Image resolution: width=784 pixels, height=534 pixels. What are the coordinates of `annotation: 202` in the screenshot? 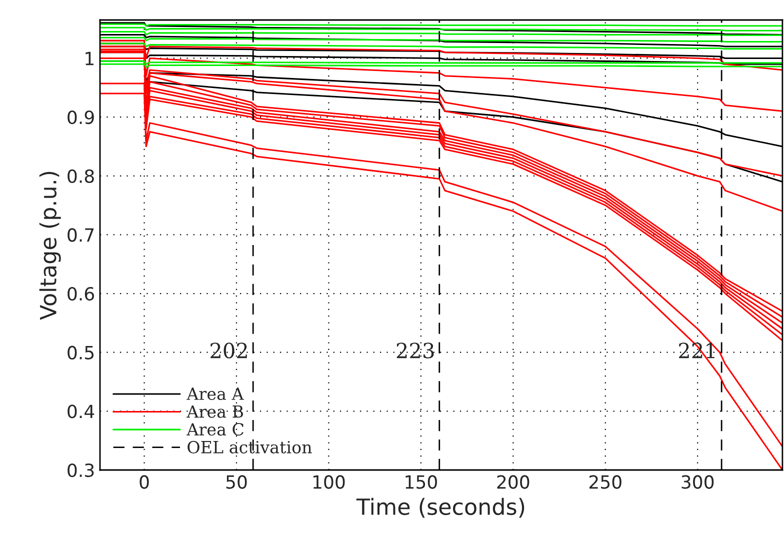 It's located at (228, 350).